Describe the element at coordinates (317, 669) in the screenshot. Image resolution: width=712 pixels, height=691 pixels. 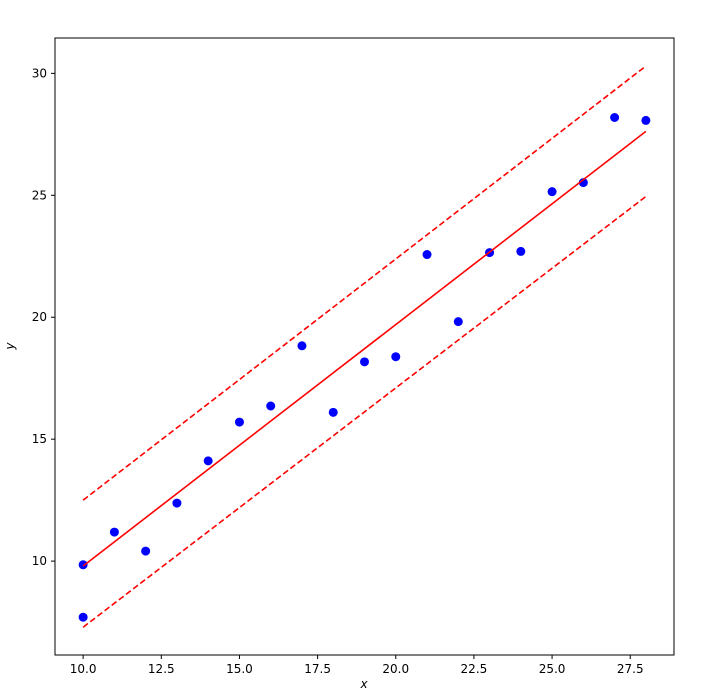
I see `x-tick-label: 17.5` at that location.